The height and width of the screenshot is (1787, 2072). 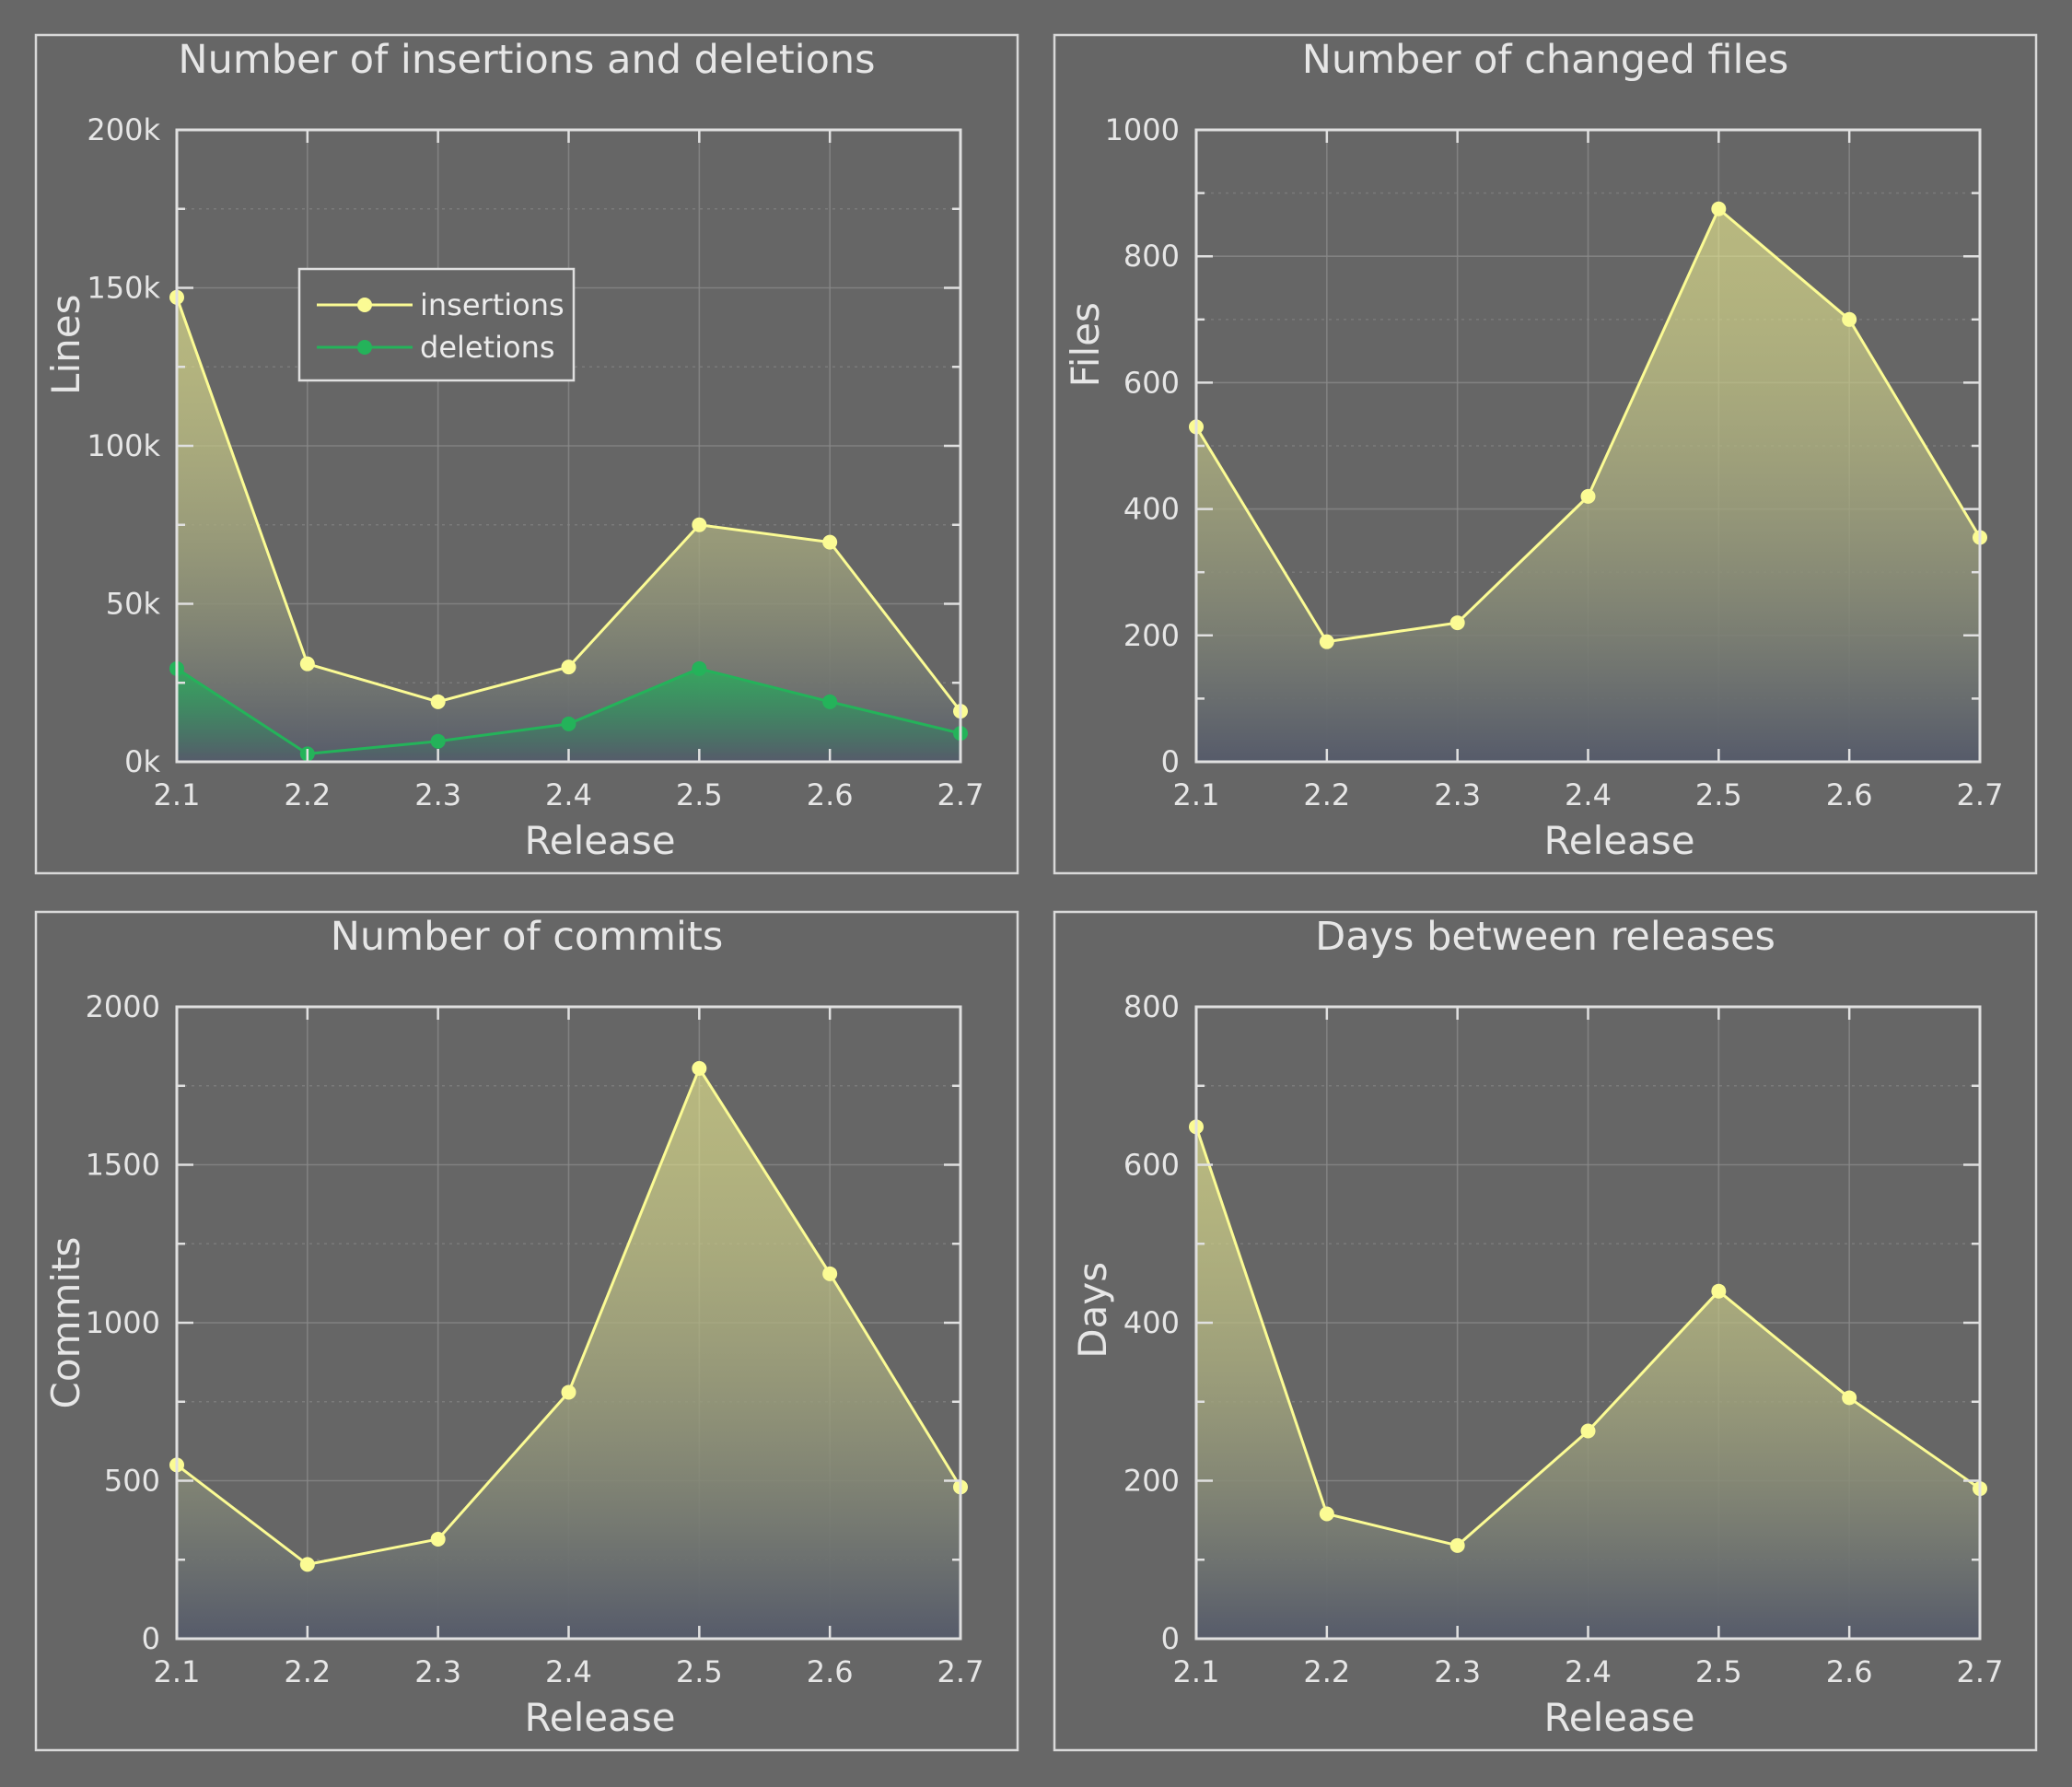 What do you see at coordinates (568, 715) in the screenshot?
I see `series-area-deletions` at bounding box center [568, 715].